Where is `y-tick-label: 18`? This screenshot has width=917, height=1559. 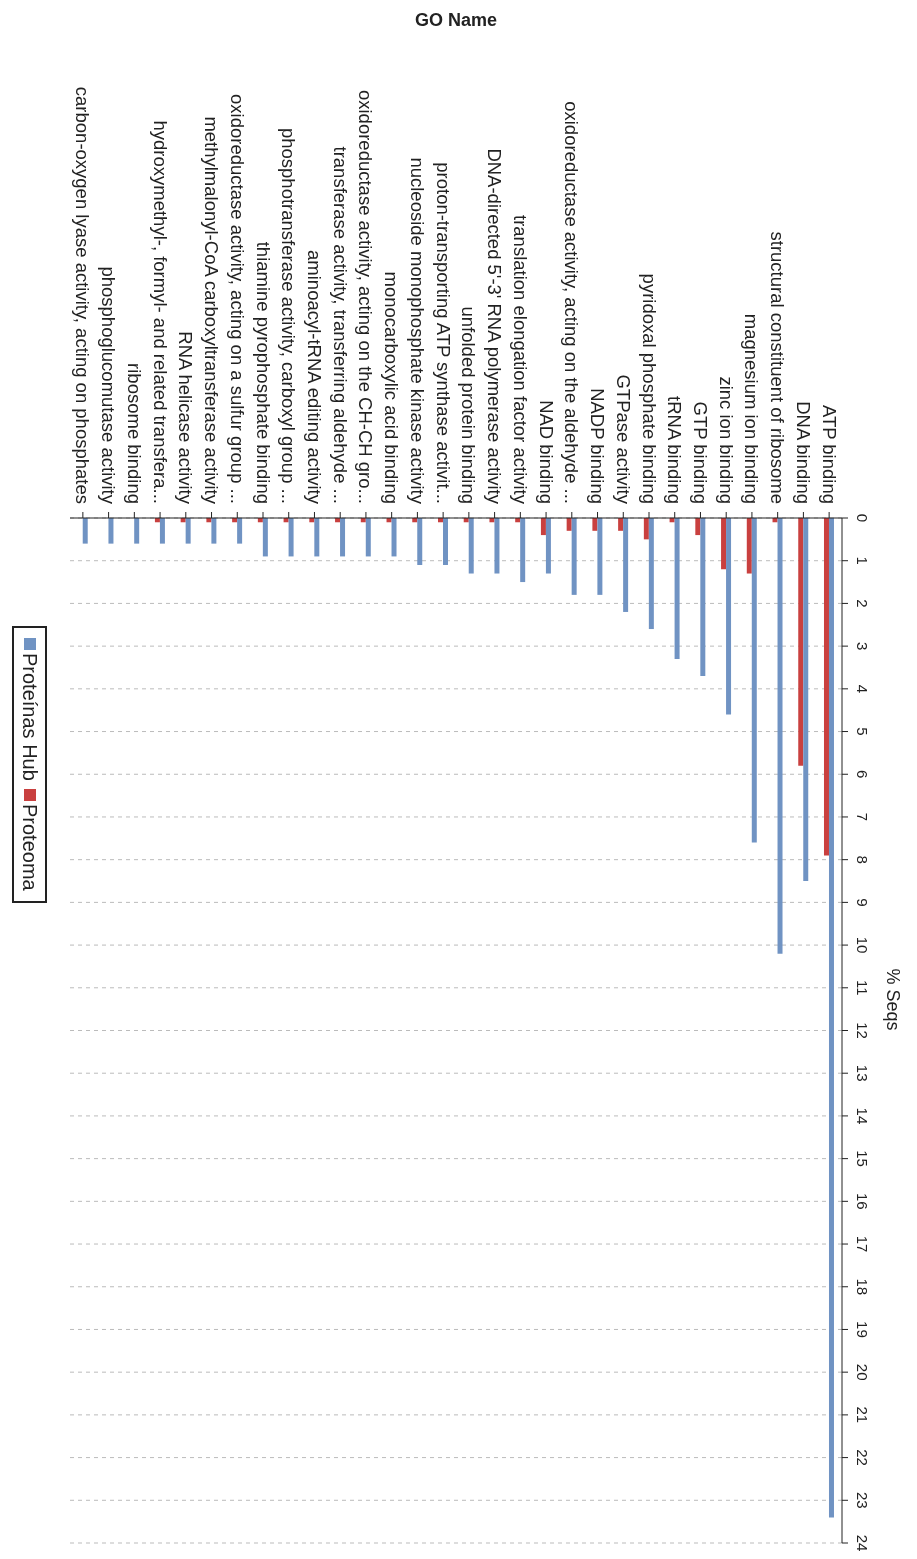
y-tick-label: 18 is located at coordinates (862, 1287).